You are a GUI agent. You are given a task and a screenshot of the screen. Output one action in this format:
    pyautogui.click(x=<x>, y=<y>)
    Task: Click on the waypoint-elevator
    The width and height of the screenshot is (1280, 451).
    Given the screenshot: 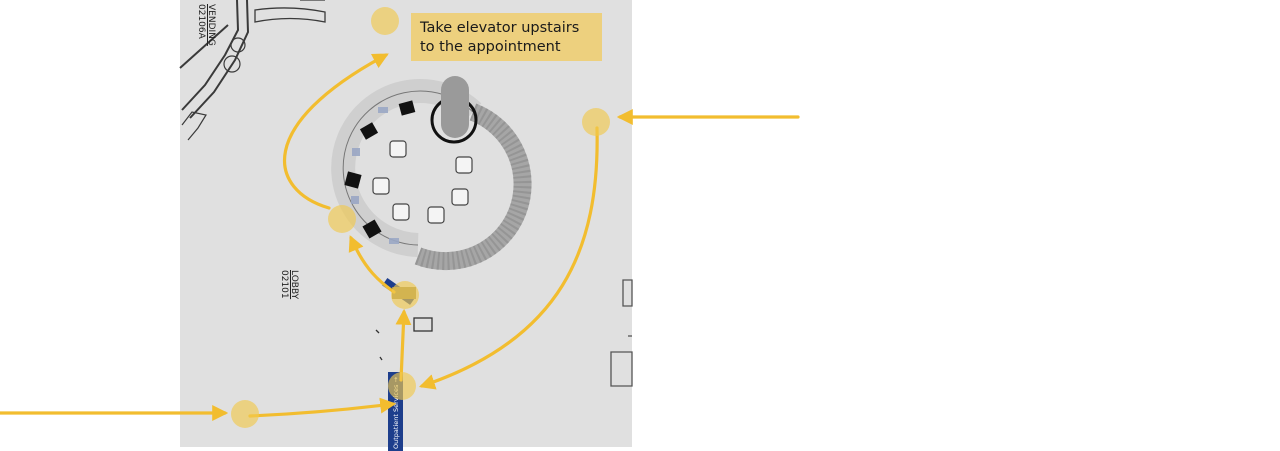 What is the action you would take?
    pyautogui.click(x=385, y=21)
    